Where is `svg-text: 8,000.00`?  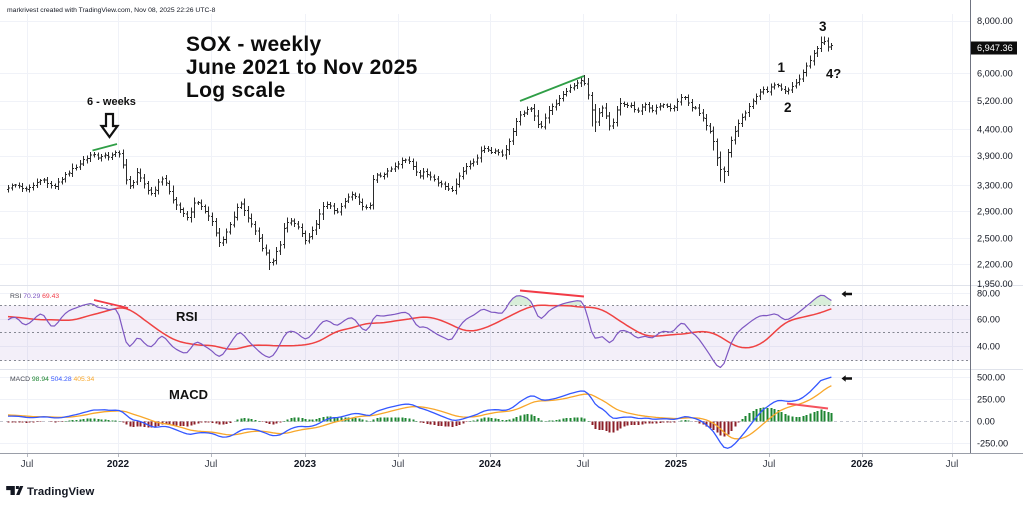 svg-text: 8,000.00 is located at coordinates (995, 21).